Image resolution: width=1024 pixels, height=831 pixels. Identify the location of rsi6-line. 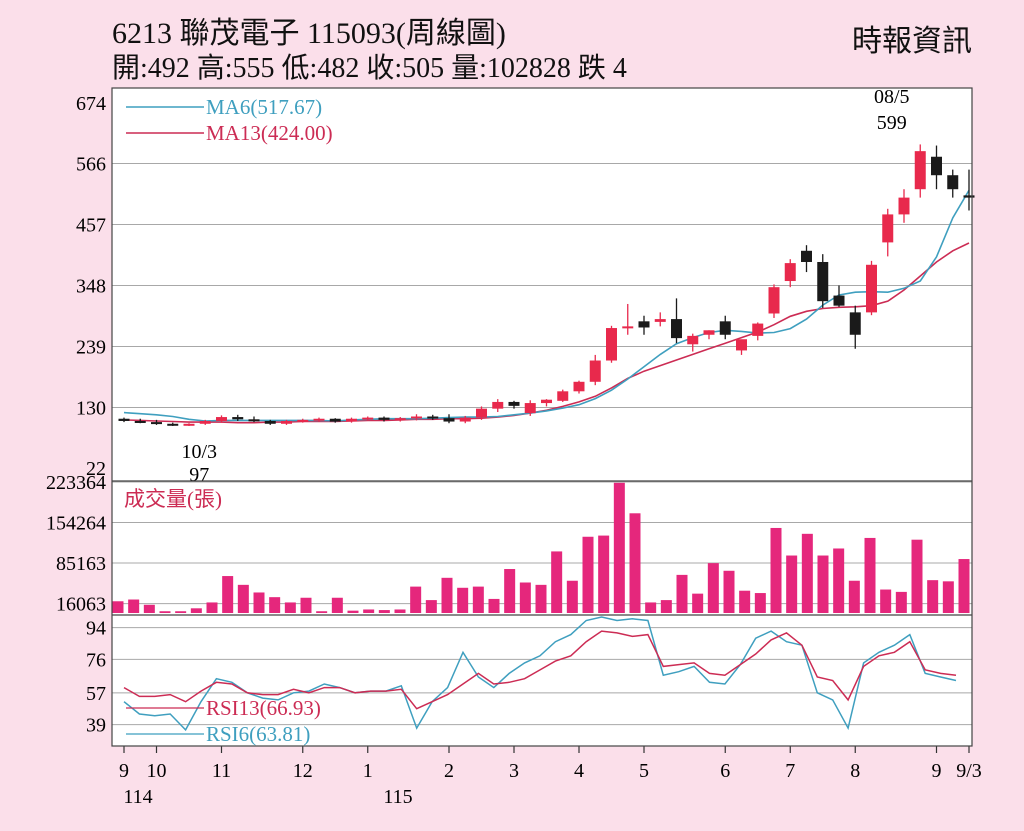
(540, 674).